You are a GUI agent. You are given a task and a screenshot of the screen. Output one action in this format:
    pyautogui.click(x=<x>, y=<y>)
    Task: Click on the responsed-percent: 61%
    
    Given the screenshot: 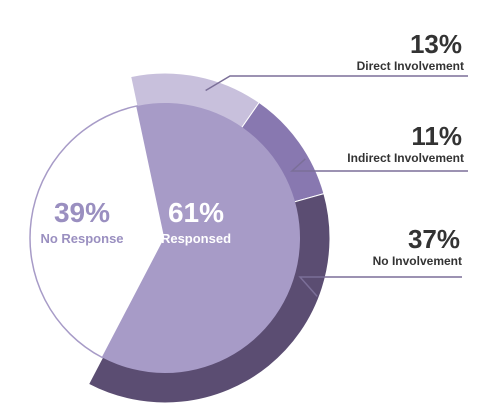 What is the action you would take?
    pyautogui.click(x=196, y=212)
    